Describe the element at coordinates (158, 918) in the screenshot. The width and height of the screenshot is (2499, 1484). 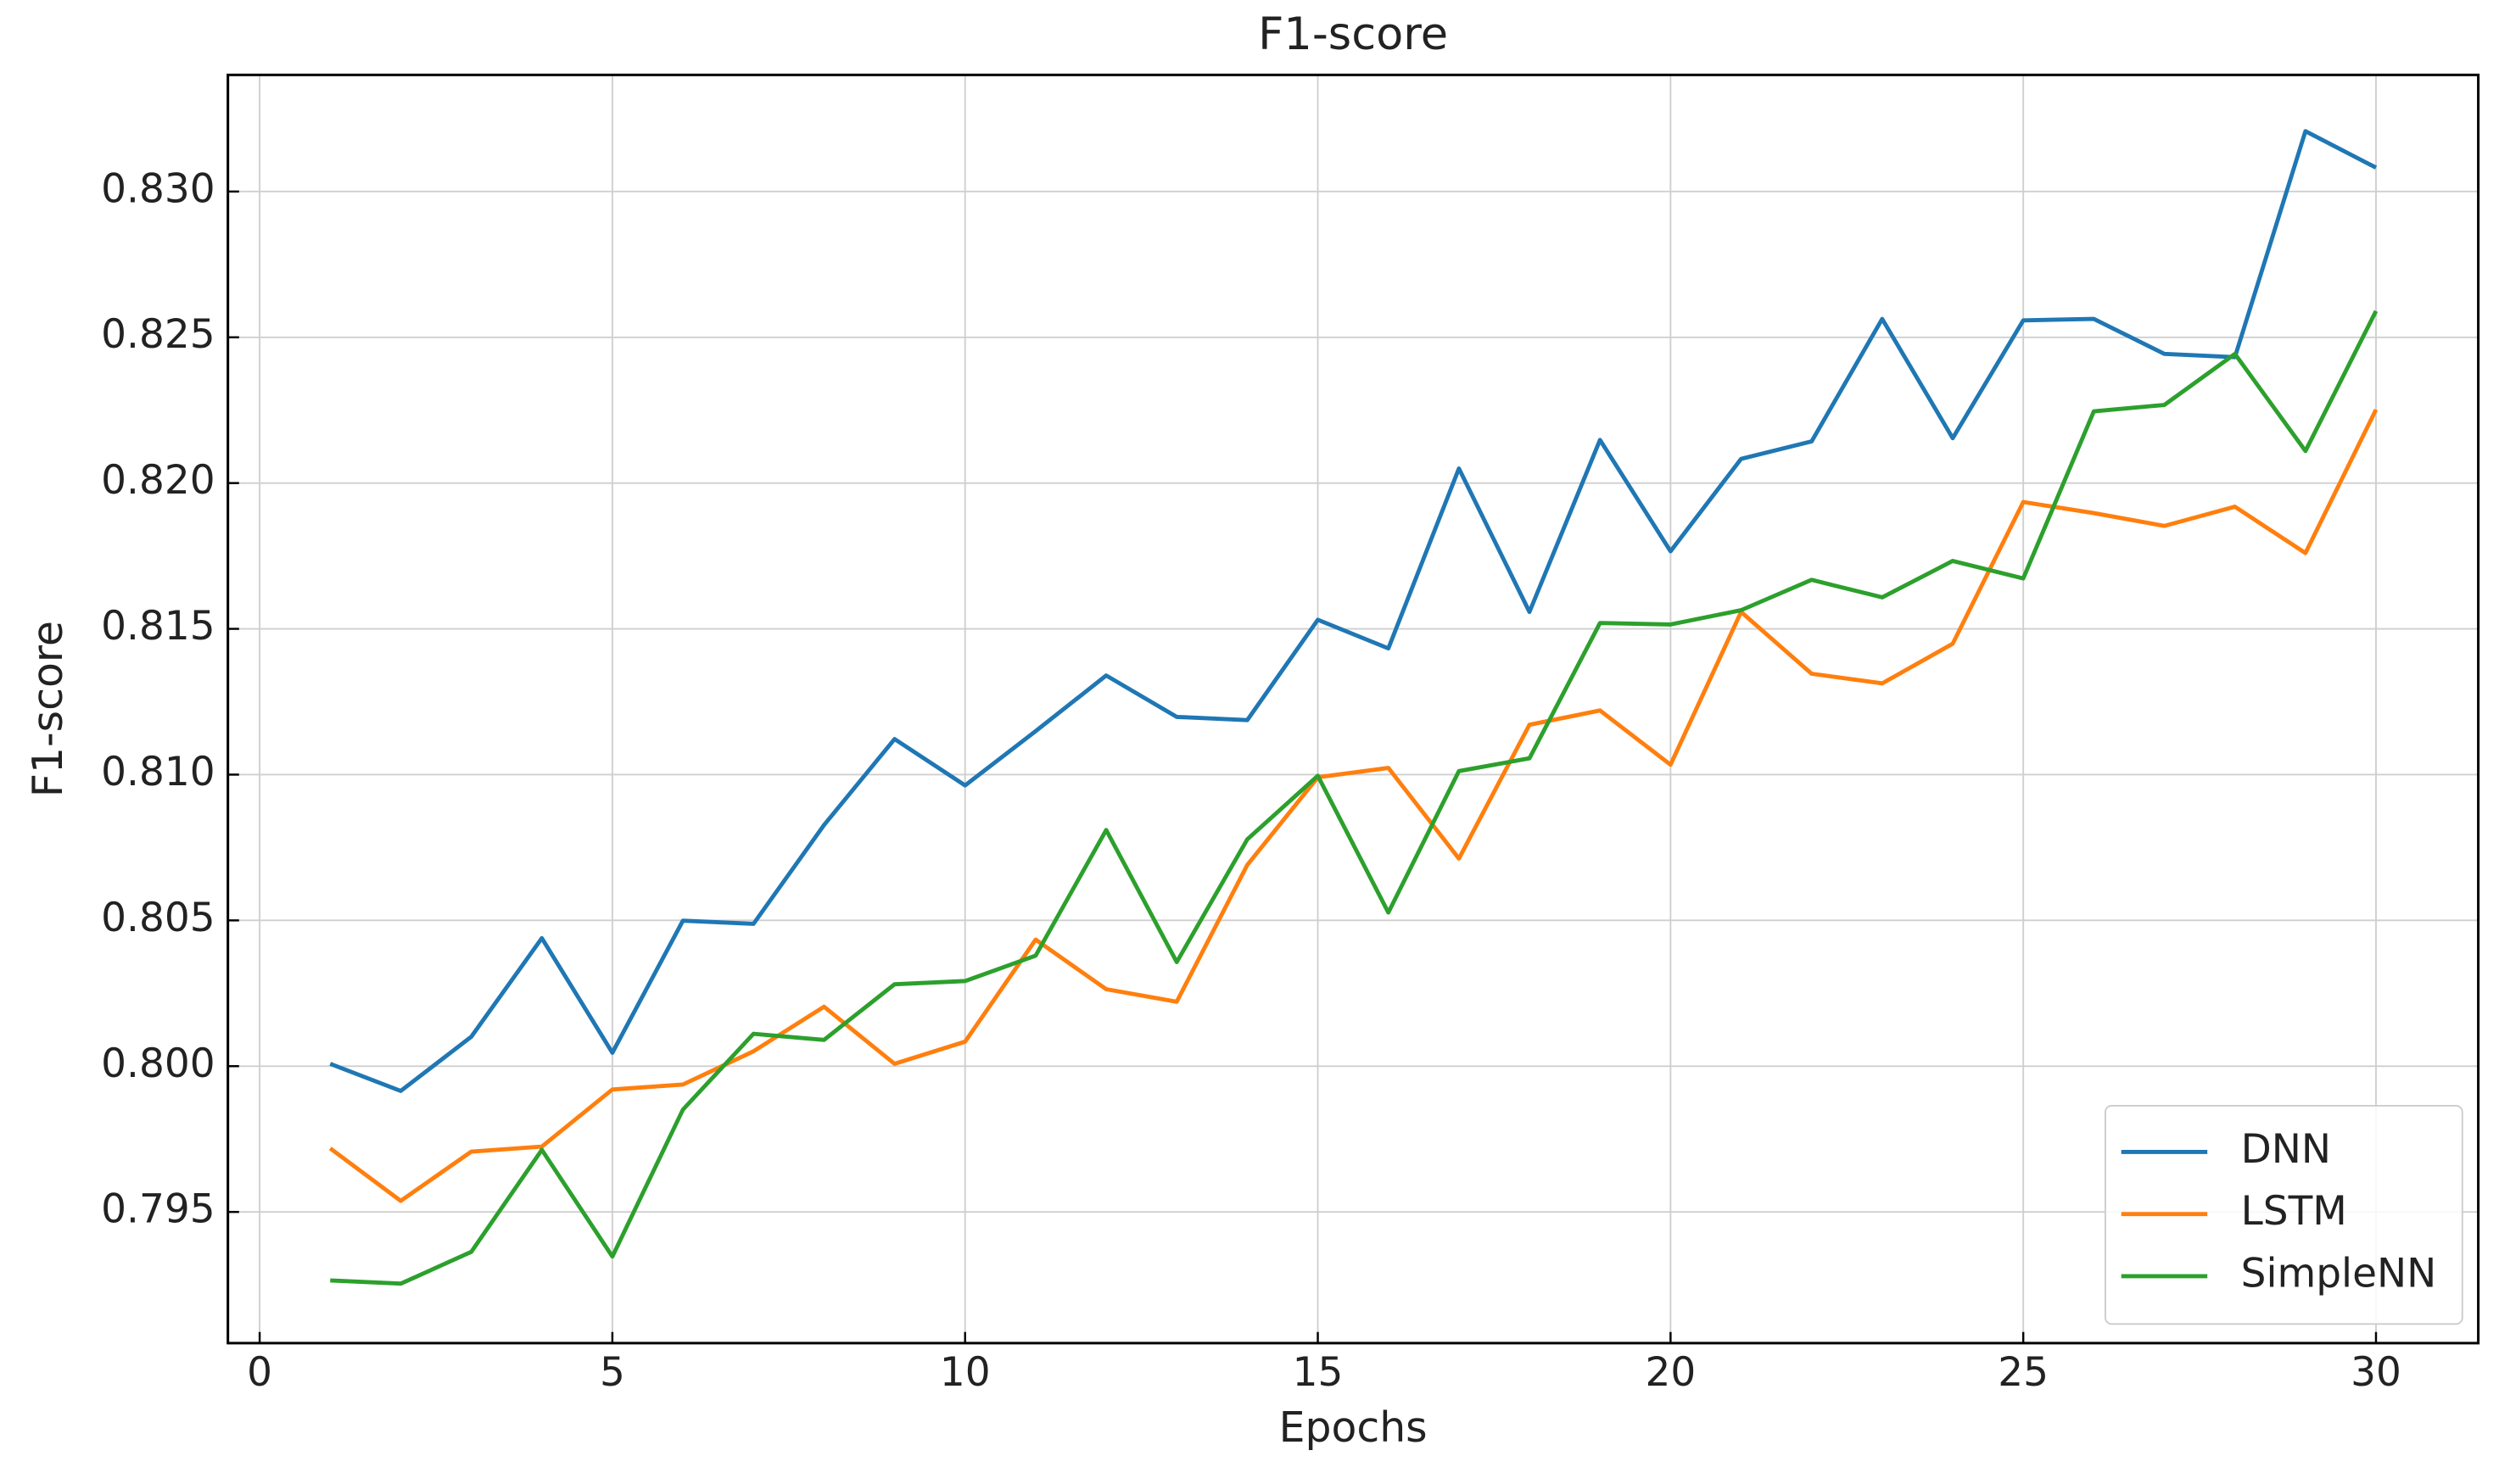
I see `y-tick-label: 0.805` at that location.